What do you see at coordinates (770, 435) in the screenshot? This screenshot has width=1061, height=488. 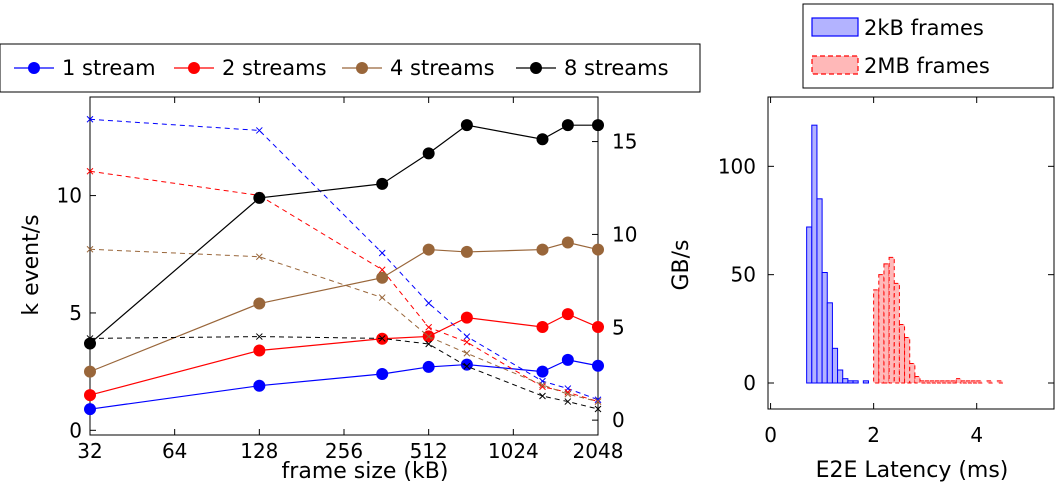 I see `histogram-x-tick-label: 0` at bounding box center [770, 435].